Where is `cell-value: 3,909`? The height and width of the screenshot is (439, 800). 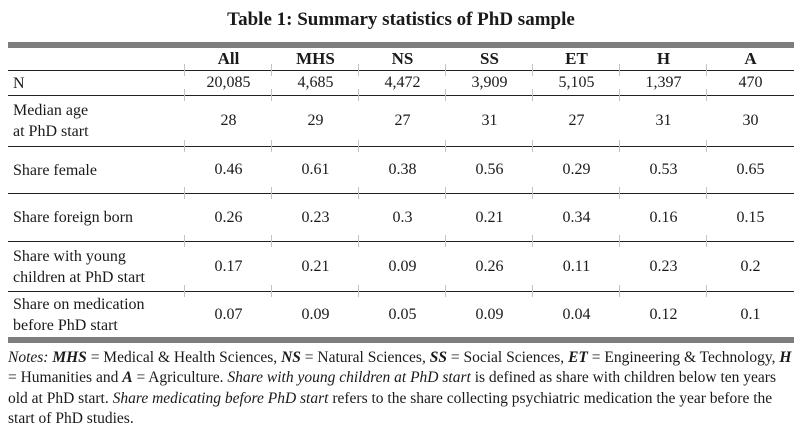 cell-value: 3,909 is located at coordinates (489, 79).